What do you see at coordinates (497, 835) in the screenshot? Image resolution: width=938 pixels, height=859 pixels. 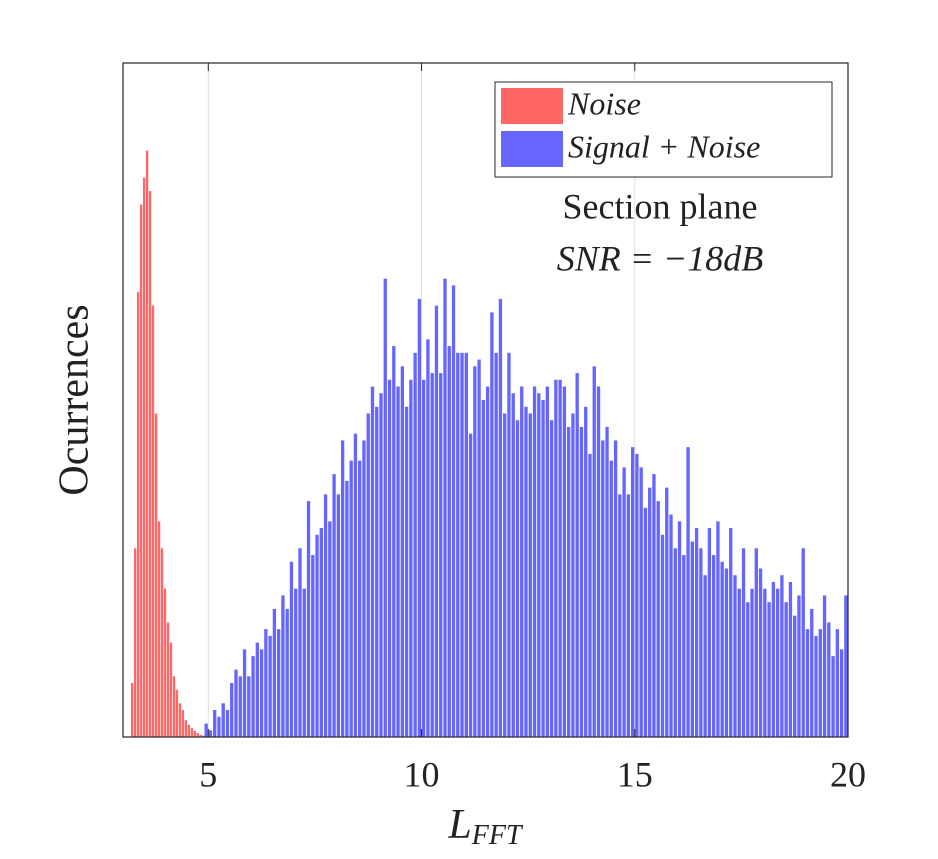 I see `x-axis-label-subscript: FFT` at bounding box center [497, 835].